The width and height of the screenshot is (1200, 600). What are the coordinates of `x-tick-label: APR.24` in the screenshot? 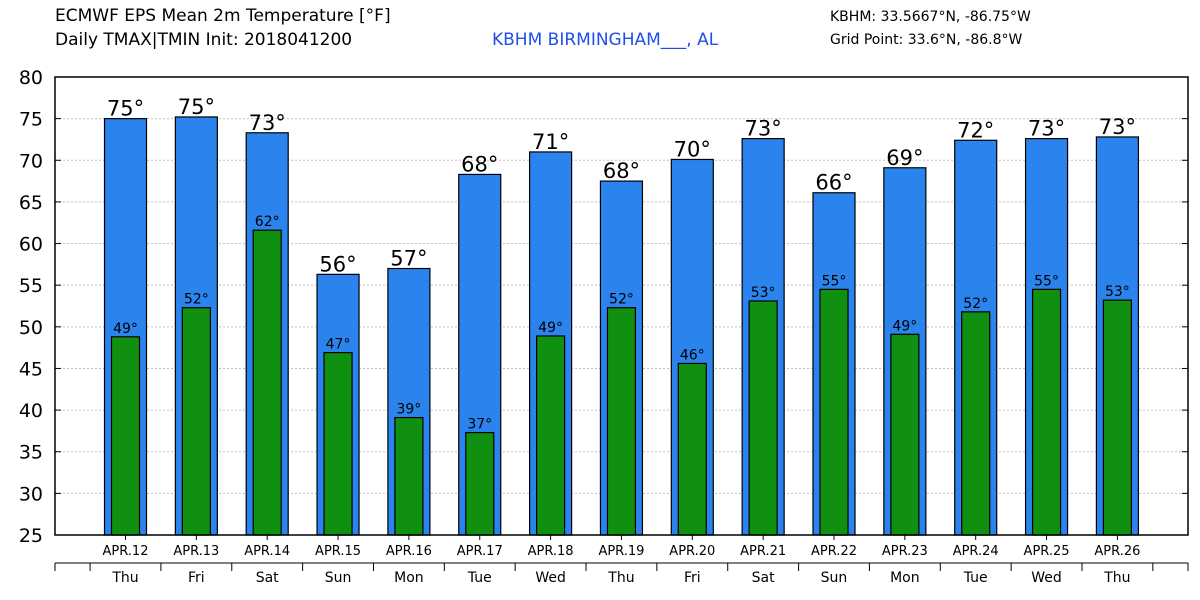 It's located at (976, 551).